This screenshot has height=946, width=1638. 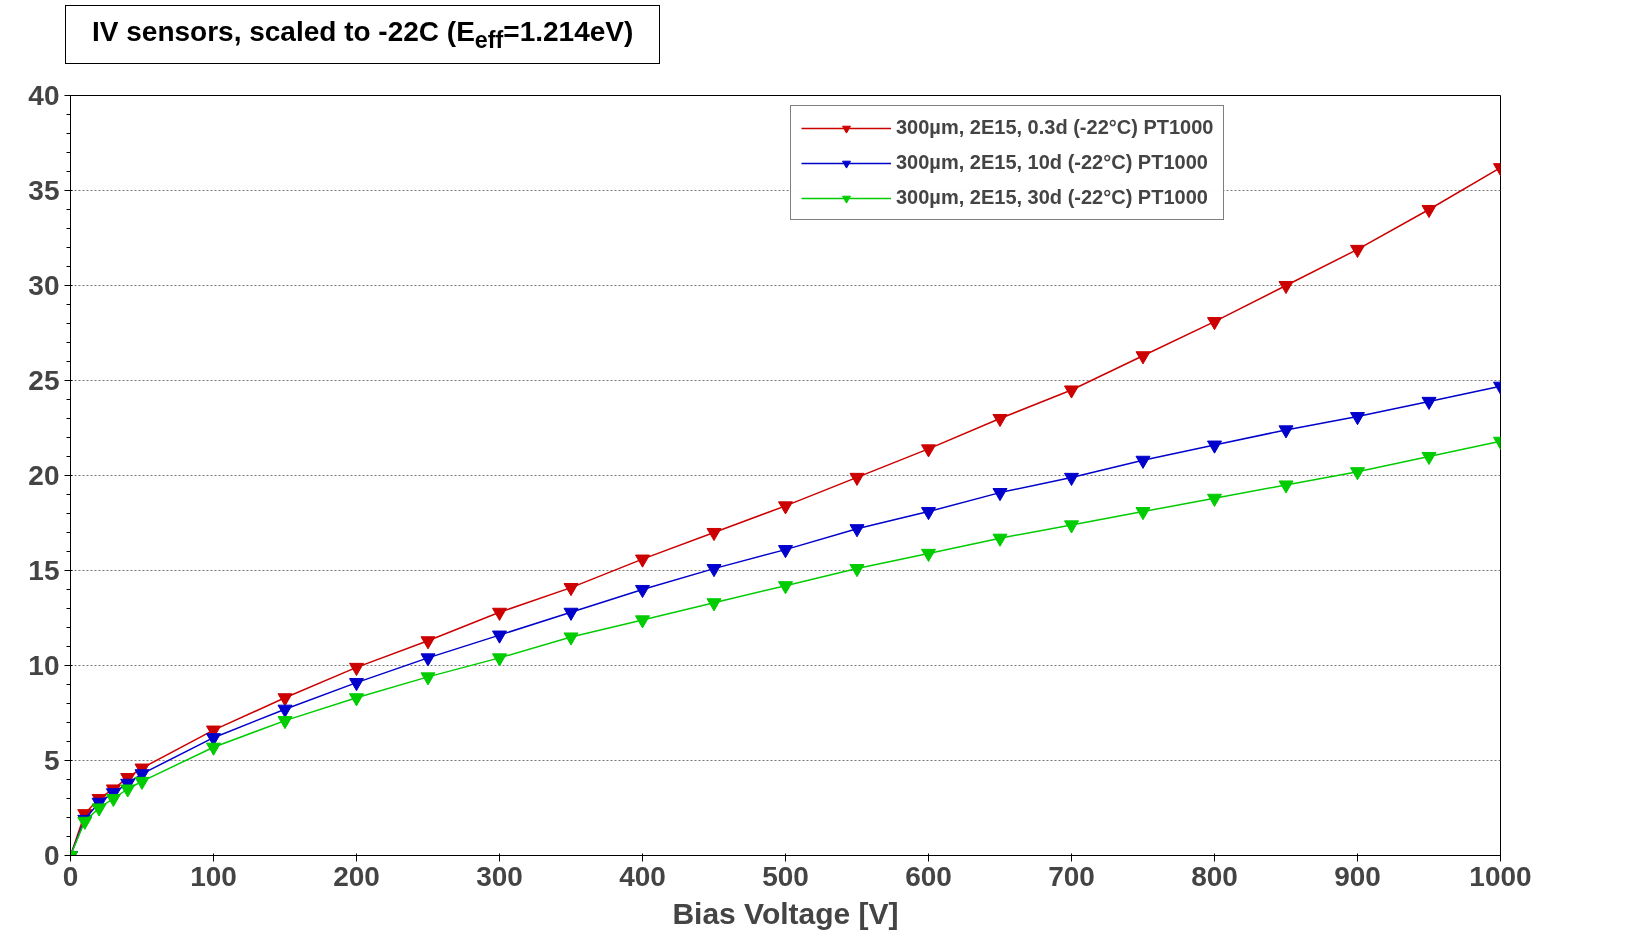 What do you see at coordinates (1500, 876) in the screenshot?
I see `x-tick-label: 1000` at bounding box center [1500, 876].